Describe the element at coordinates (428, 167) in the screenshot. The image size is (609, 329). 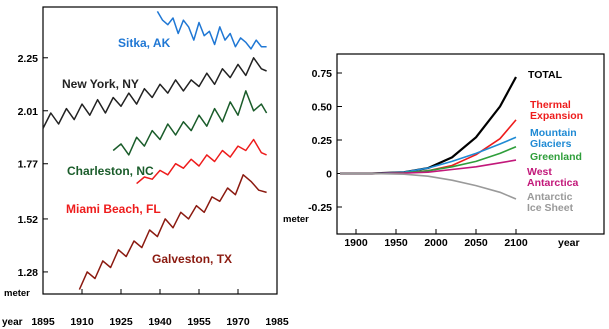
I see `series-line-west-antarctica` at that location.